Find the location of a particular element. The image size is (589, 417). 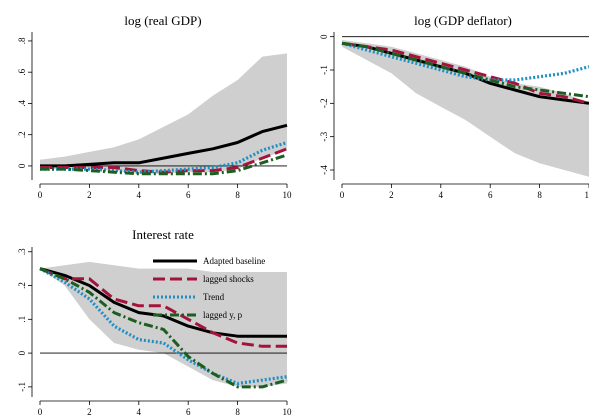

panel-3-y-tick-label-3: 0 is located at coordinates (22, 352).